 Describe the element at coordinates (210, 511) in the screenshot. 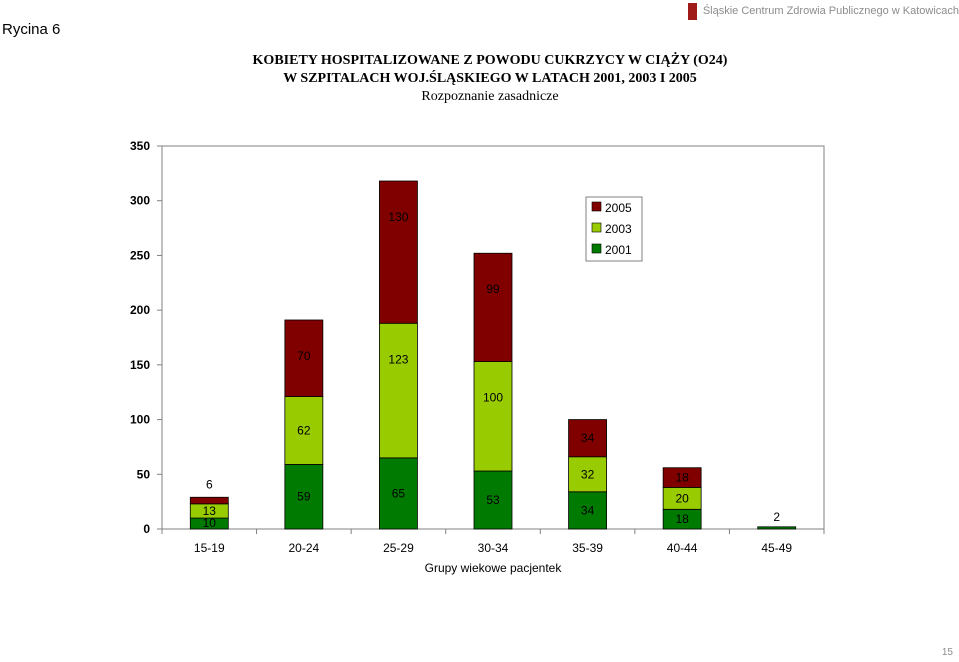

I see `data-label-2003: 13` at that location.